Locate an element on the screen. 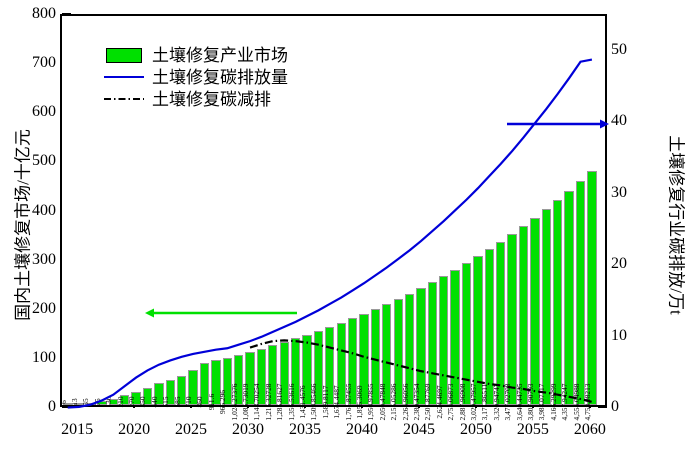 This screenshot has height=451, width=686. y-tick-major is located at coordinates (66, 407).